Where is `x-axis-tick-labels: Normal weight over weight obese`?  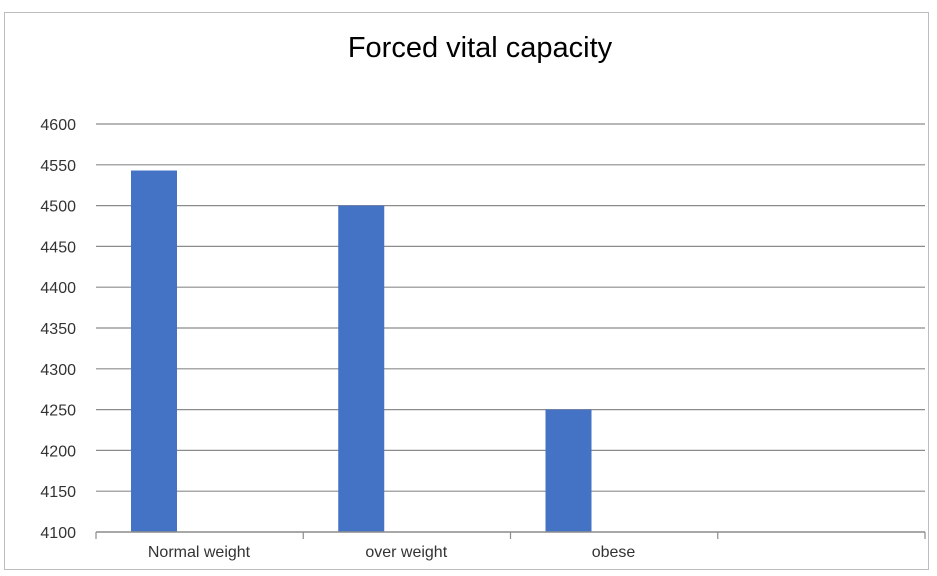
x-axis-tick-labels: Normal weight over weight obese is located at coordinates (392, 552).